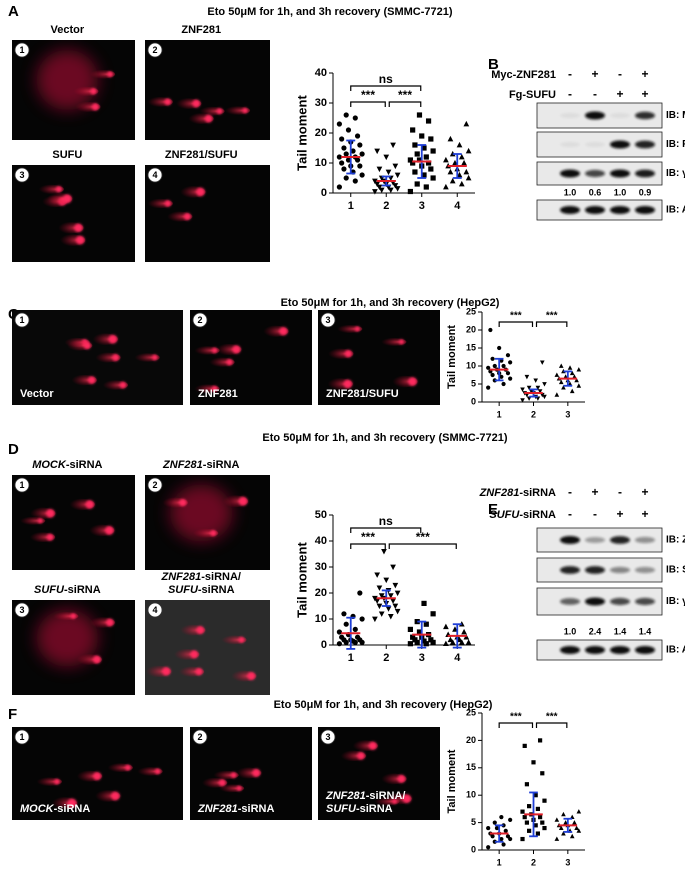 The height and width of the screenshot is (870, 685). What do you see at coordinates (55, 809) in the screenshot?
I see `image-label: MOCK-siRNA` at bounding box center [55, 809].